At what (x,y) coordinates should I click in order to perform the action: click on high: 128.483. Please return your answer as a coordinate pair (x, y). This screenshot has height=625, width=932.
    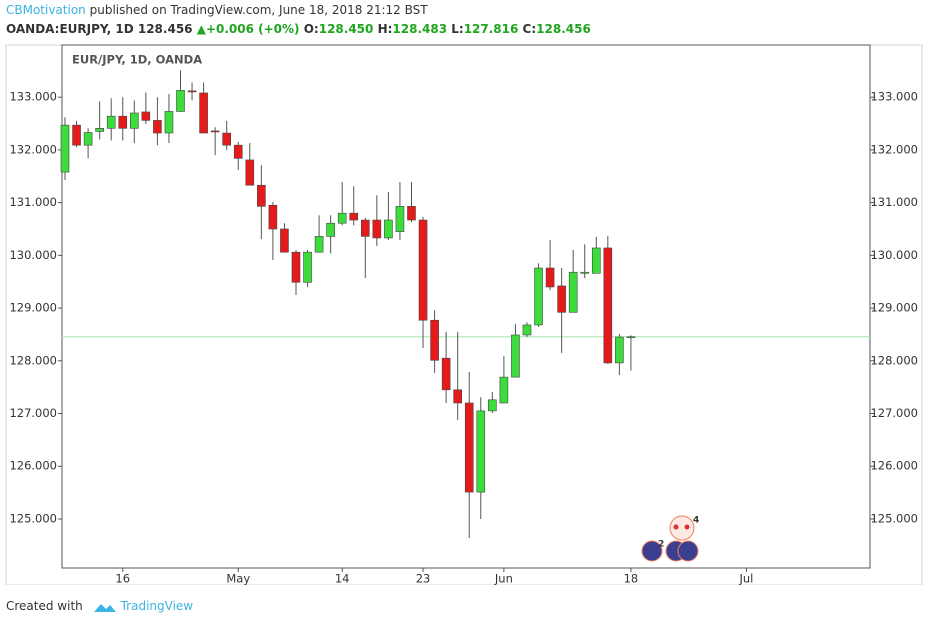
    Looking at the image, I should click on (420, 29).